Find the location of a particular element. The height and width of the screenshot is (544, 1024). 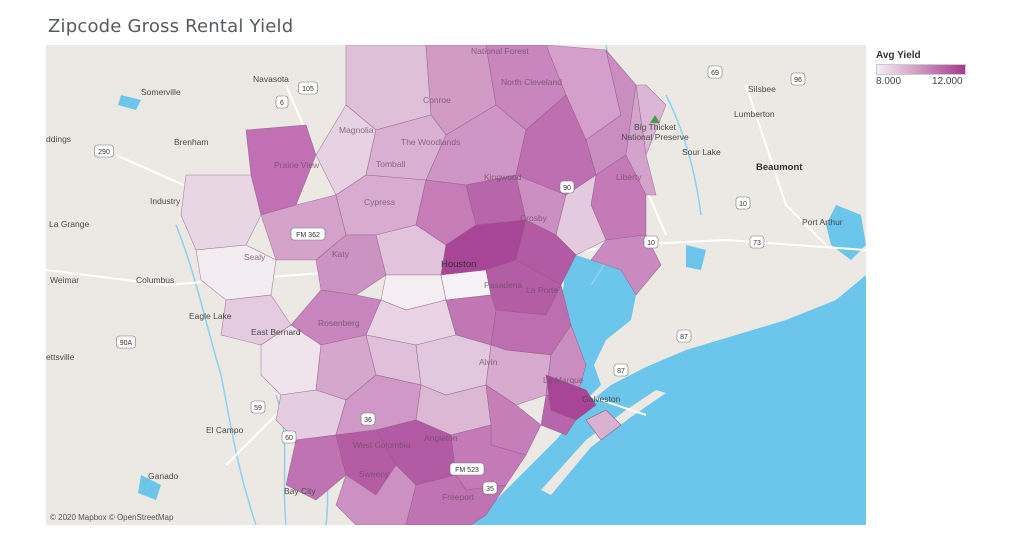

label-somerville: Somerville is located at coordinates (161, 92).